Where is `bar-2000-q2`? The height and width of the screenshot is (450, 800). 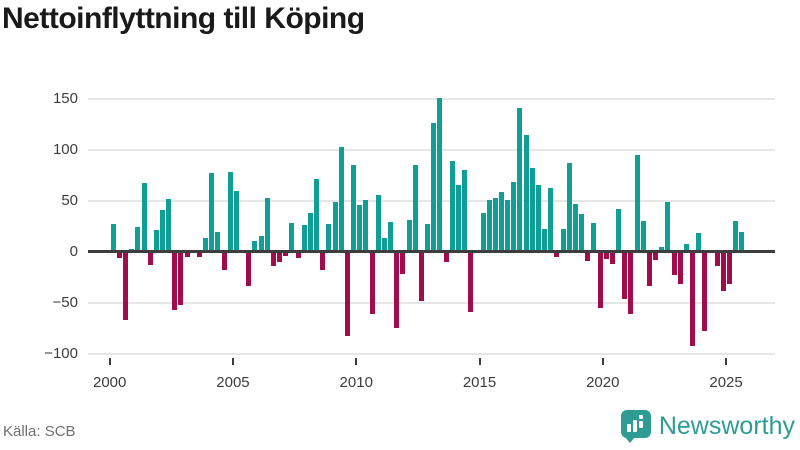
bar-2000-q2 is located at coordinates (119, 254).